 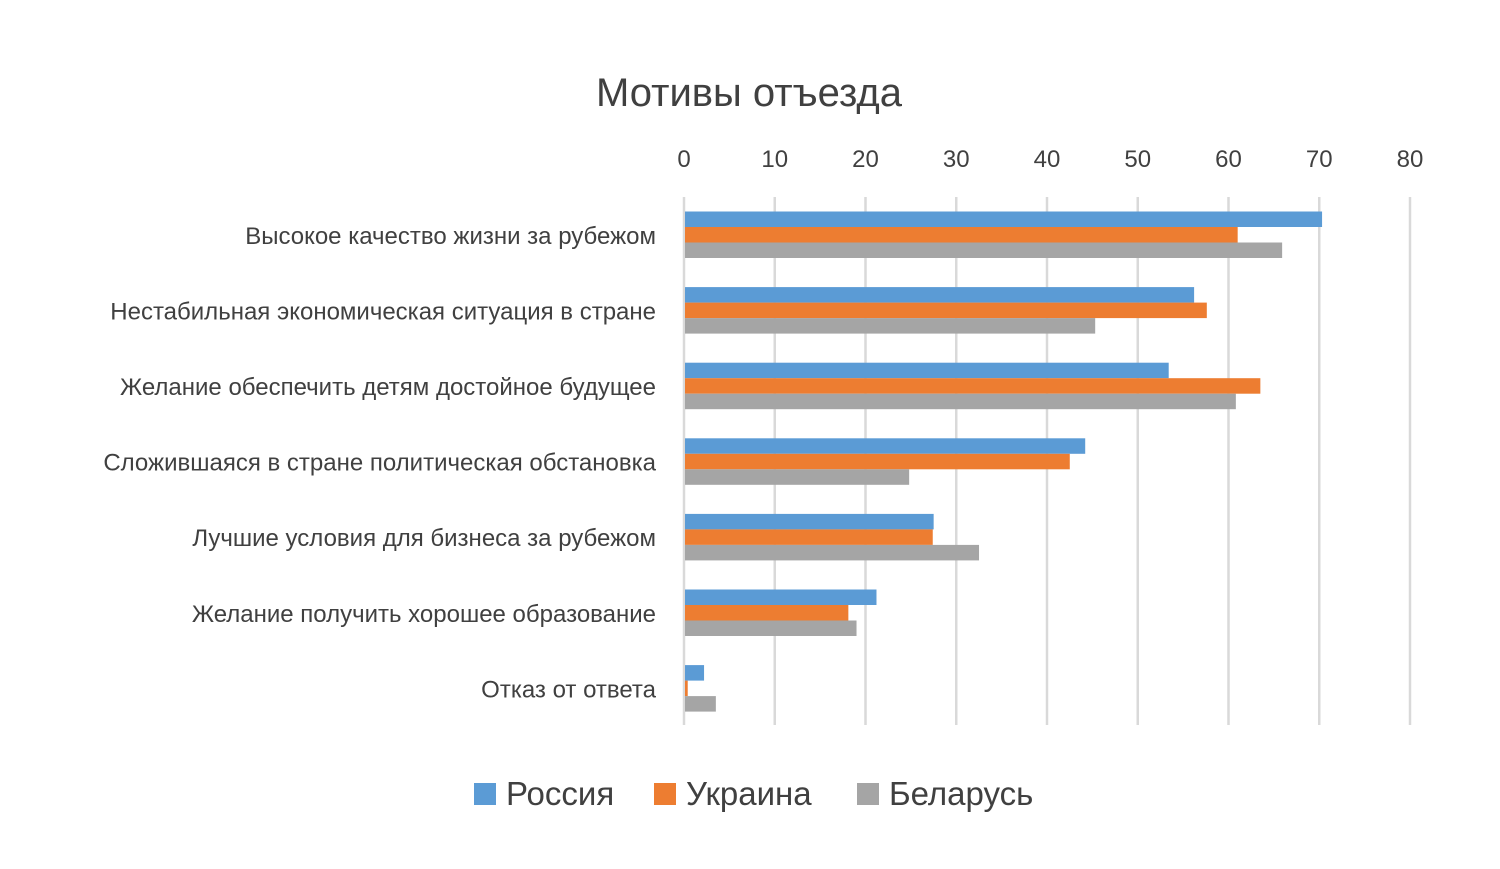 I want to click on category-label: Отказ от ответа, so click(x=568, y=689).